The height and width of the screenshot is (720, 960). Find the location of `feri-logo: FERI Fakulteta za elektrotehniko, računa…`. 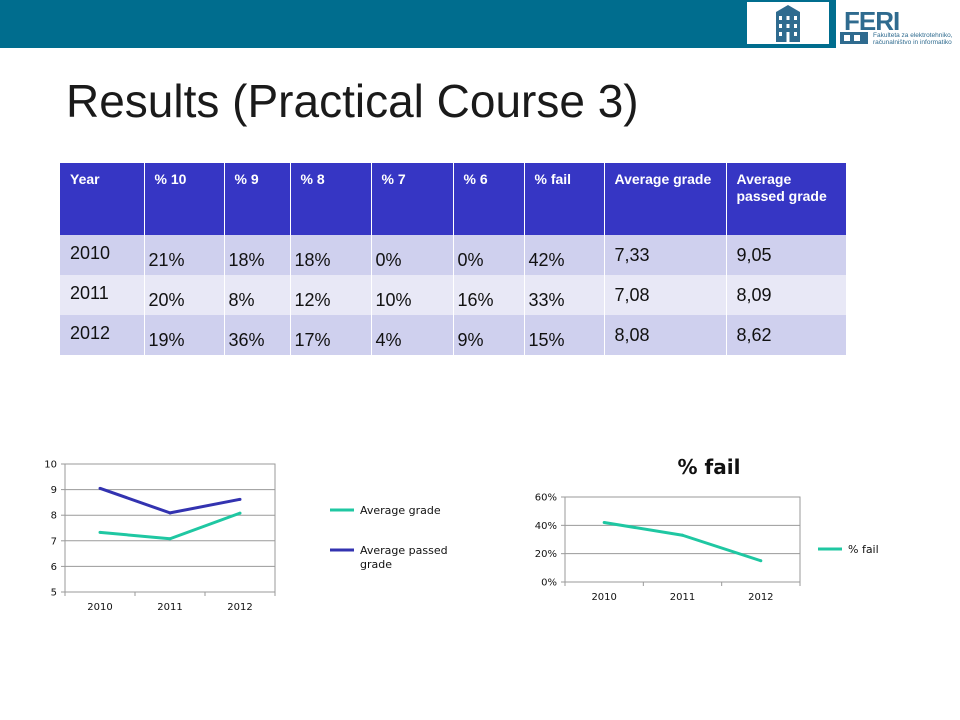

feri-logo: FERI Fakulteta za elektrotehniko, računa… is located at coordinates (898, 24).